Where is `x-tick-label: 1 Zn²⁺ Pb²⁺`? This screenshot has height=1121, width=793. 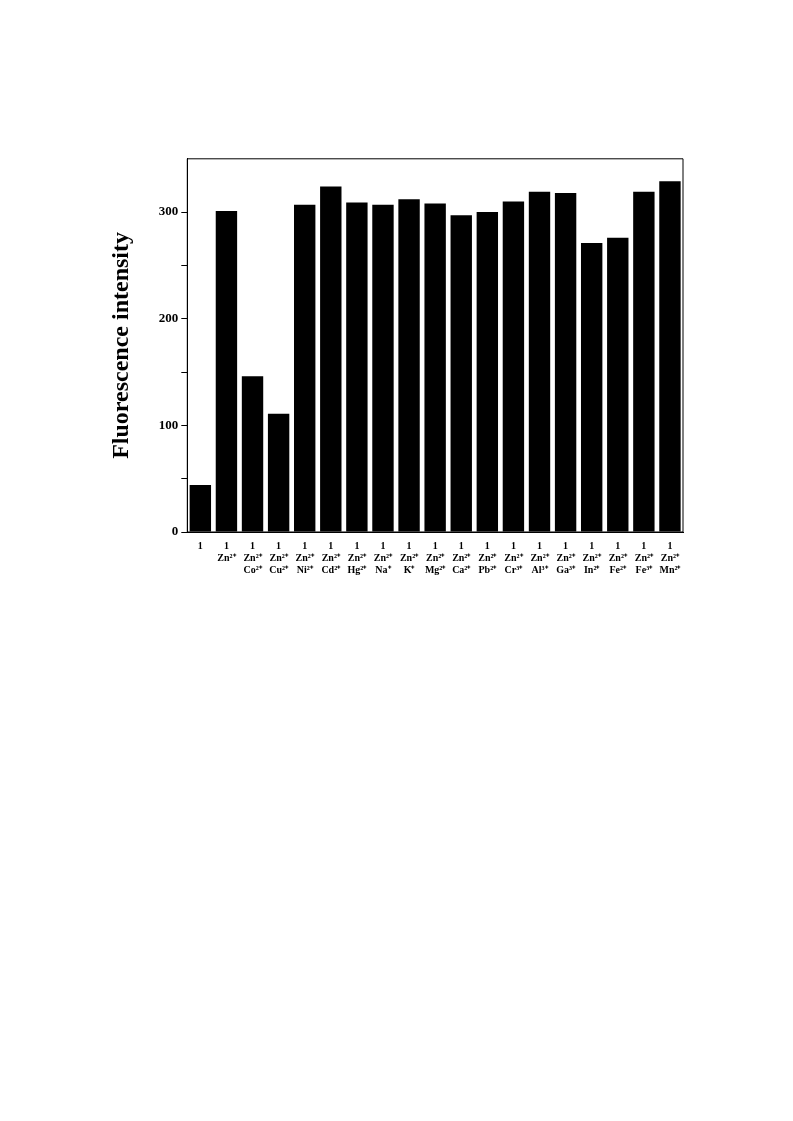 x-tick-label: 1 Zn²⁺ Pb²⁺ is located at coordinates (488, 557).